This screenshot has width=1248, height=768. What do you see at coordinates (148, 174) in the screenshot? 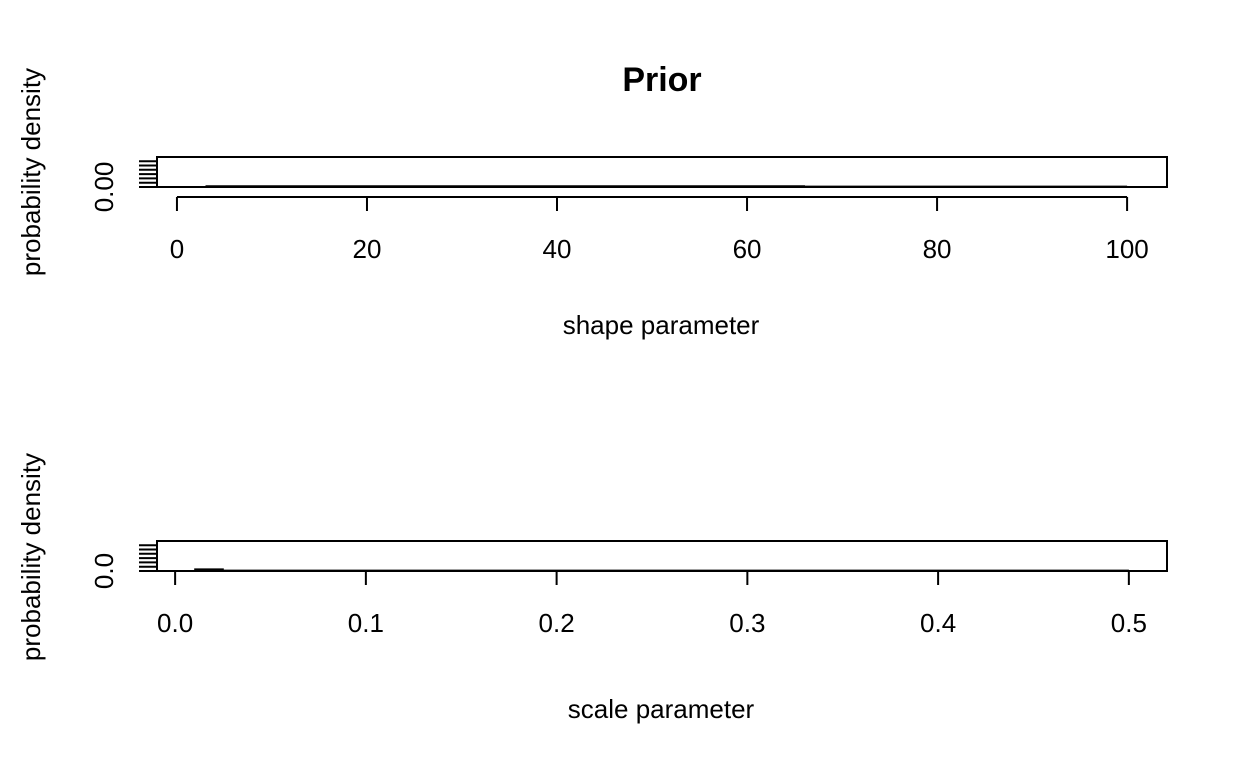
I see `shape-y-minor-ticks` at bounding box center [148, 174].